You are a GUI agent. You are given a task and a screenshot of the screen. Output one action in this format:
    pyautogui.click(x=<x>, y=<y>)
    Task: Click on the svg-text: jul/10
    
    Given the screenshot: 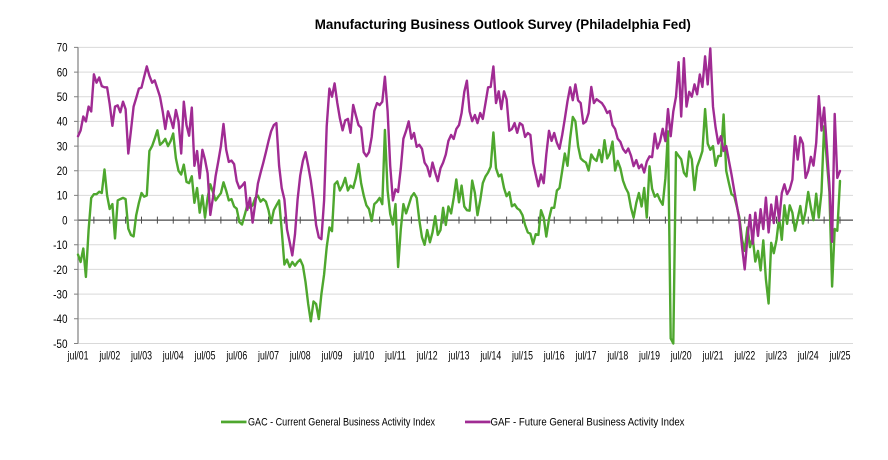 What is the action you would take?
    pyautogui.click(x=364, y=356)
    